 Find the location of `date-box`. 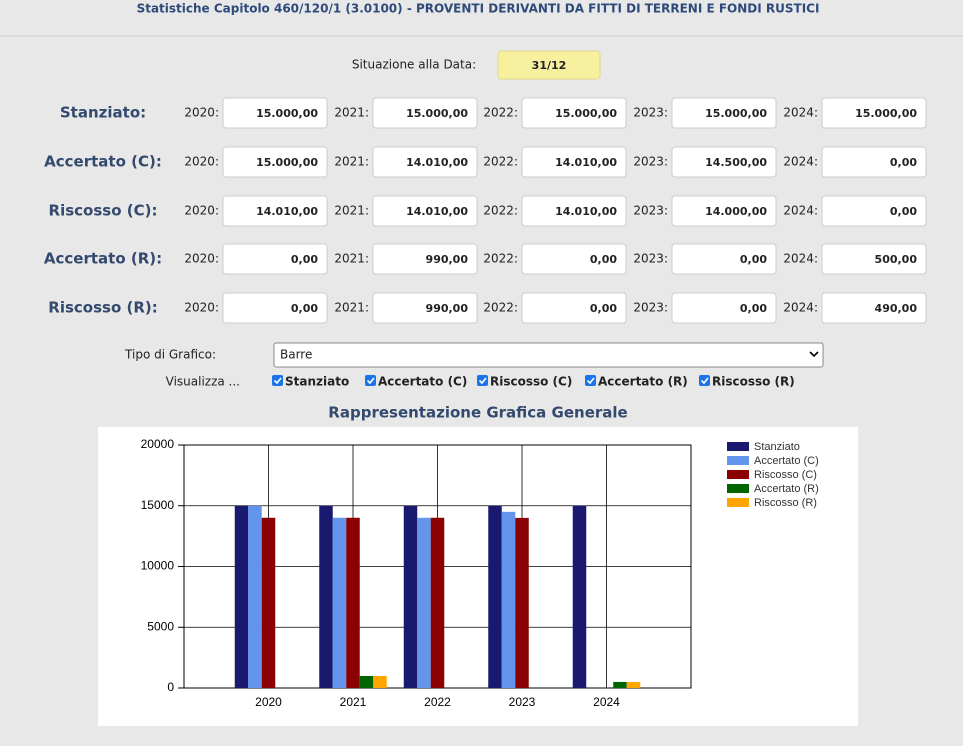

date-box is located at coordinates (549, 65).